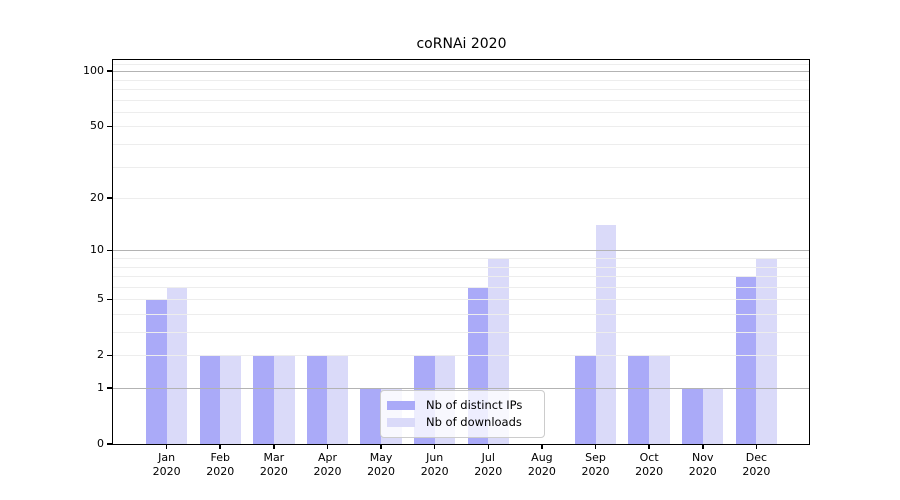  What do you see at coordinates (100, 387) in the screenshot?
I see `y-tick-label: 1` at bounding box center [100, 387].